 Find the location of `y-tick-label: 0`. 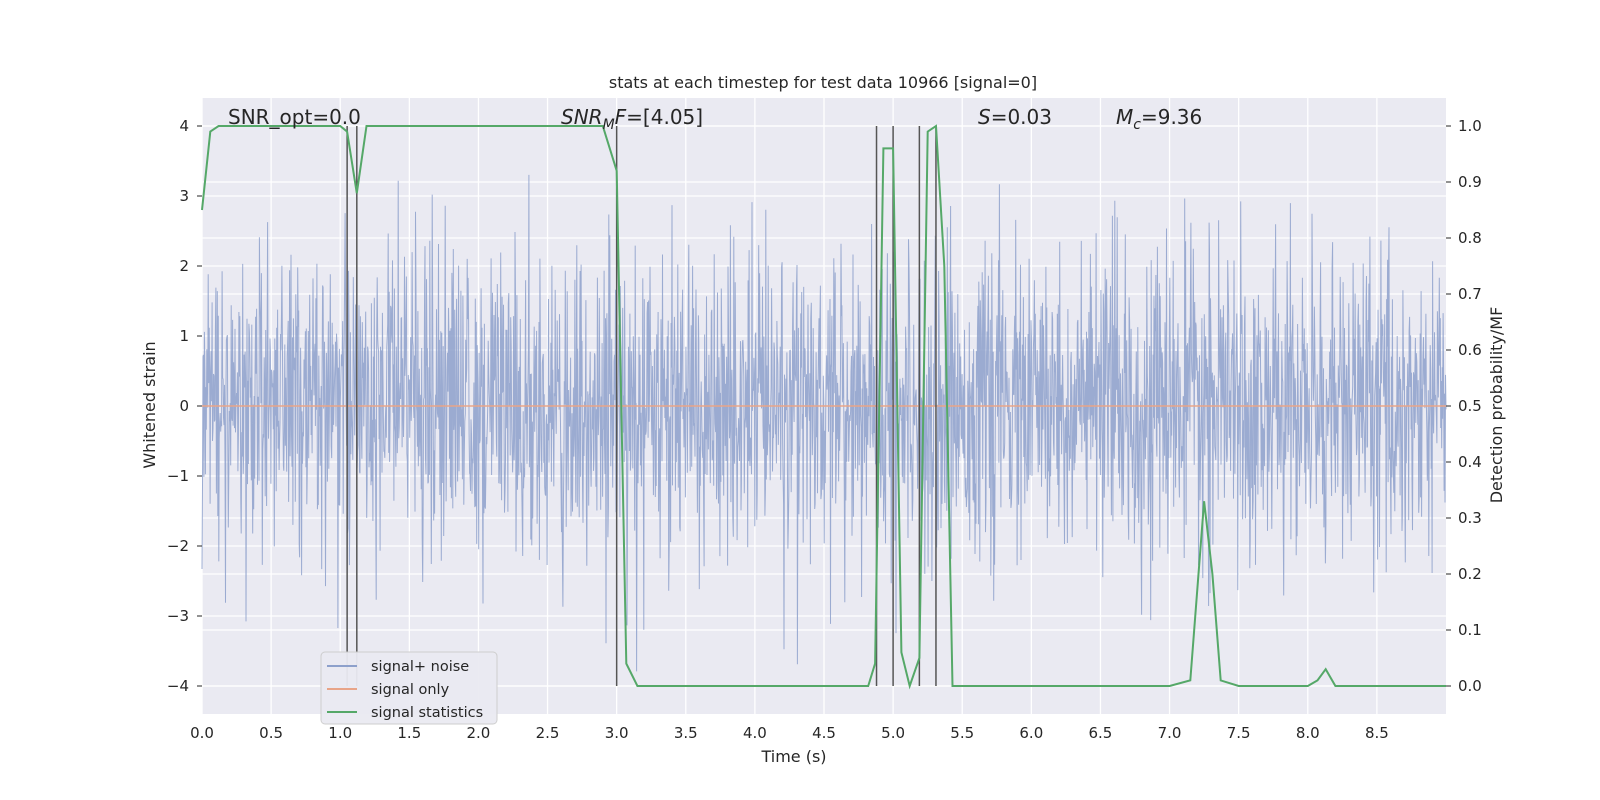

y-tick-label: 0 is located at coordinates (184, 406).